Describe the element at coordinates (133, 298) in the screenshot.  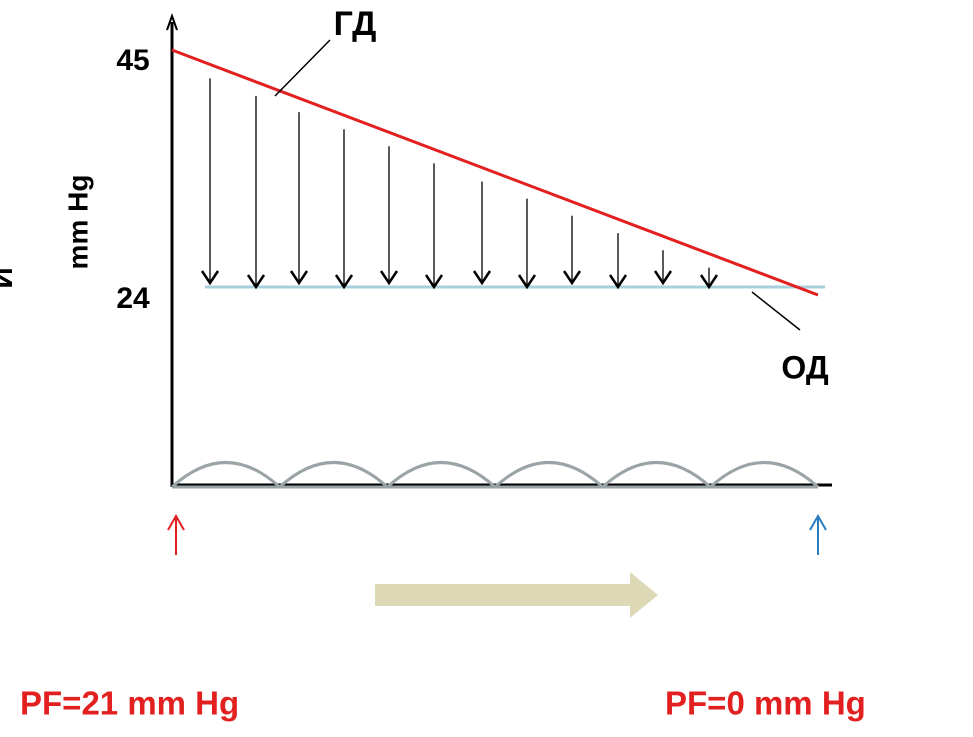
I see `label: 24` at that location.